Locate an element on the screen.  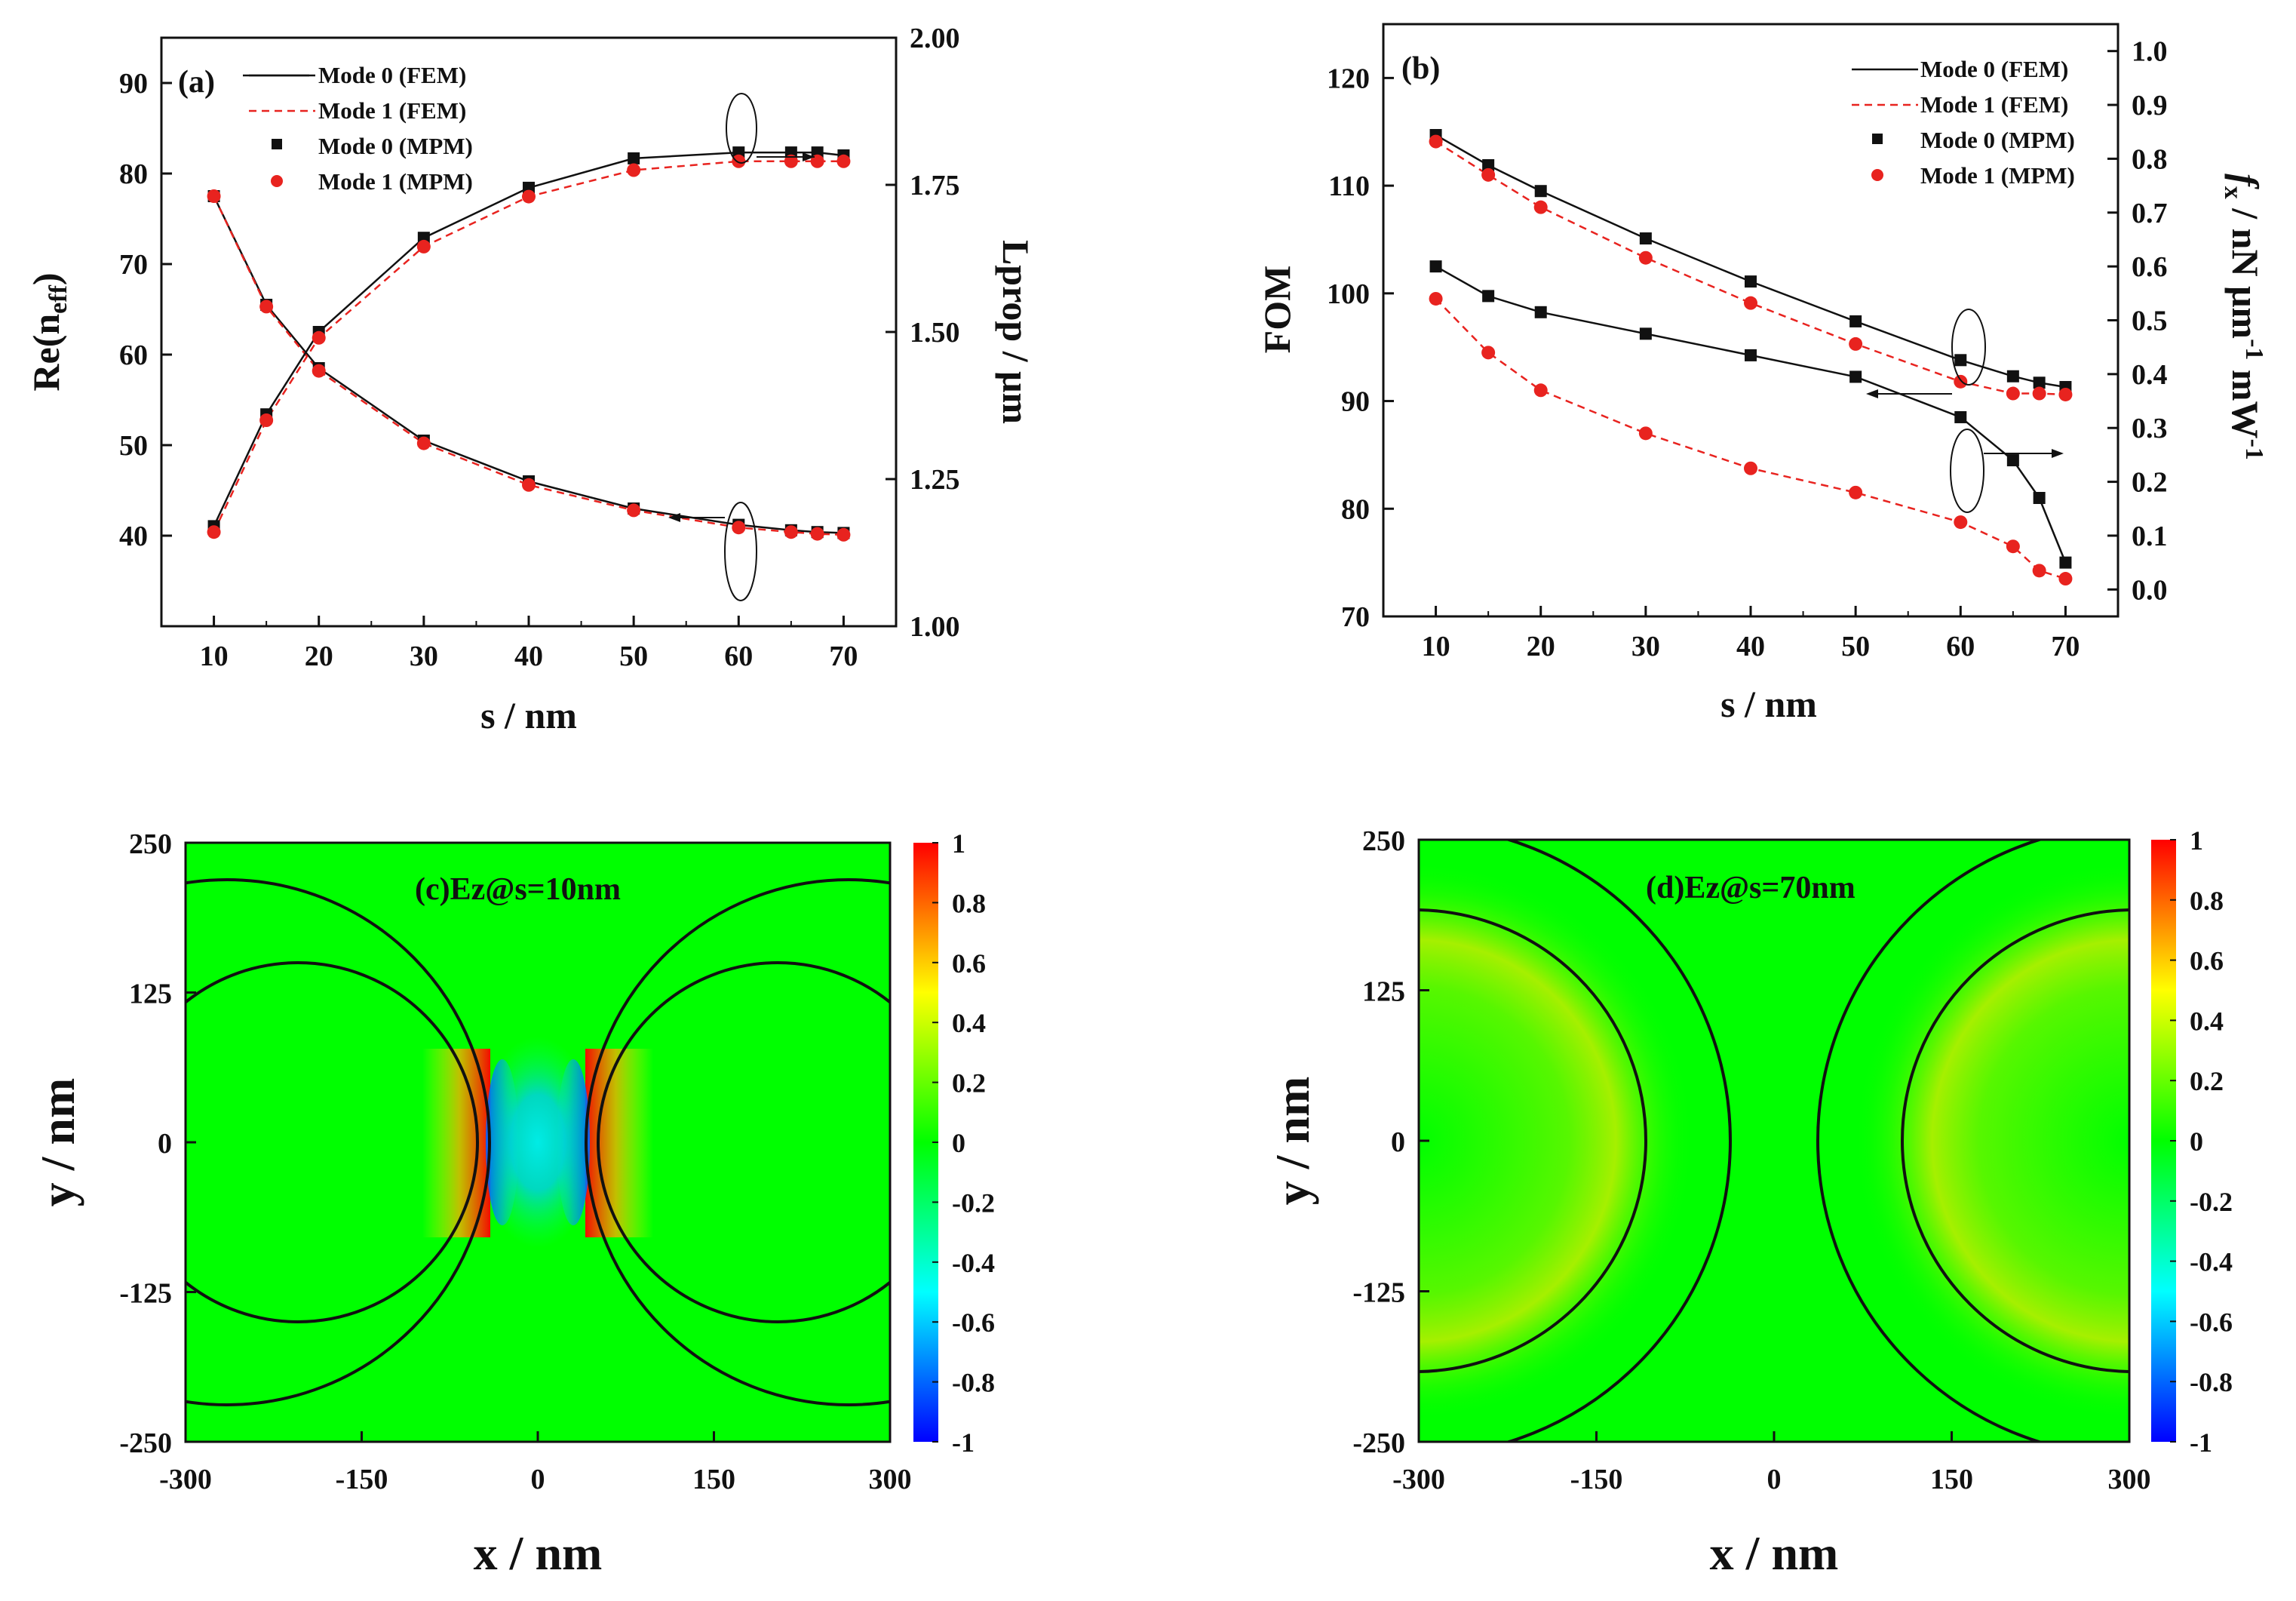
y-axis-label: y / nm is located at coordinates (58, 1142).